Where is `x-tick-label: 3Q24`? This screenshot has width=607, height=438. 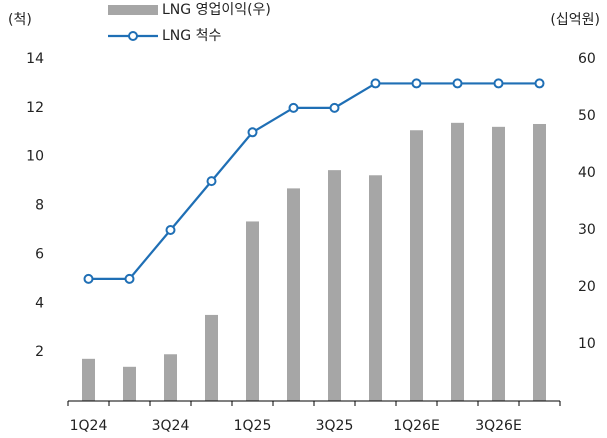 x-tick-label: 3Q24 is located at coordinates (171, 426).